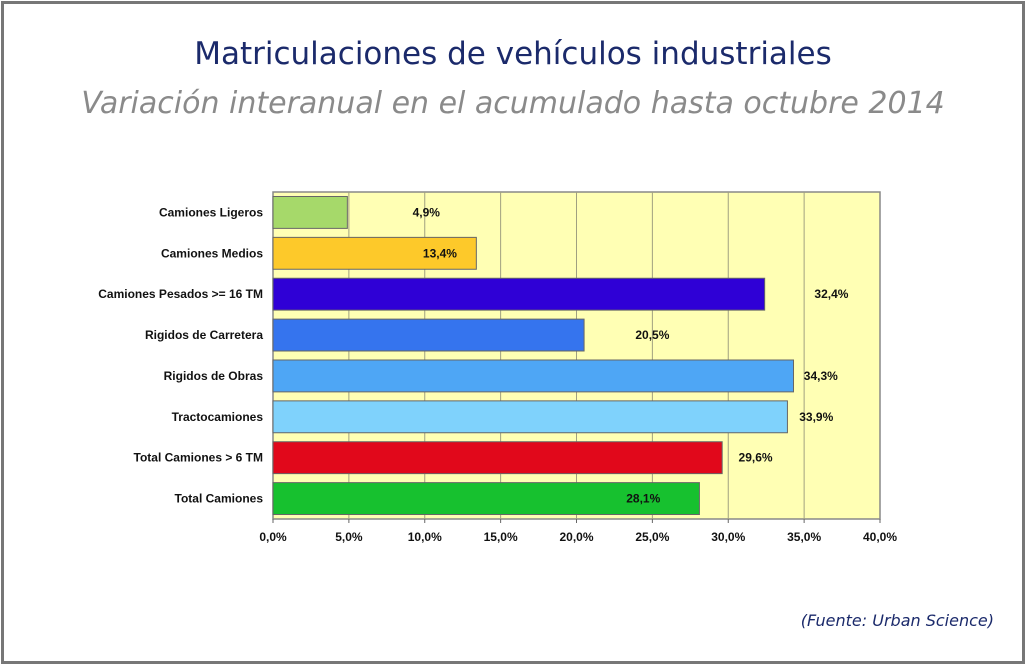  I want to click on data-label: 13,4%, so click(440, 253).